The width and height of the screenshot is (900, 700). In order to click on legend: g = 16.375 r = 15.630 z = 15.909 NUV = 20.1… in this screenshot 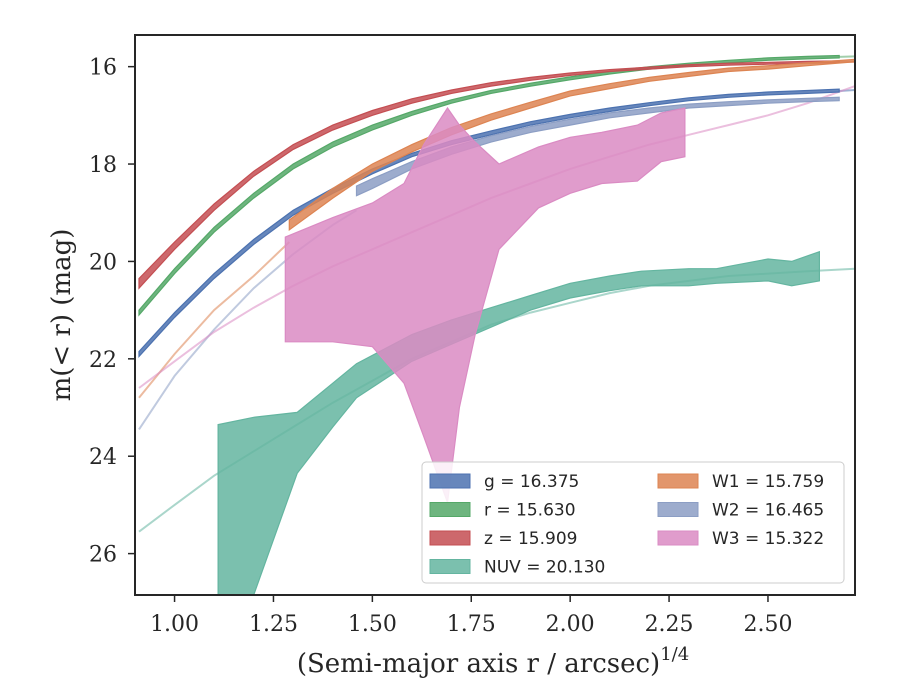, I will do `click(633, 522)`.